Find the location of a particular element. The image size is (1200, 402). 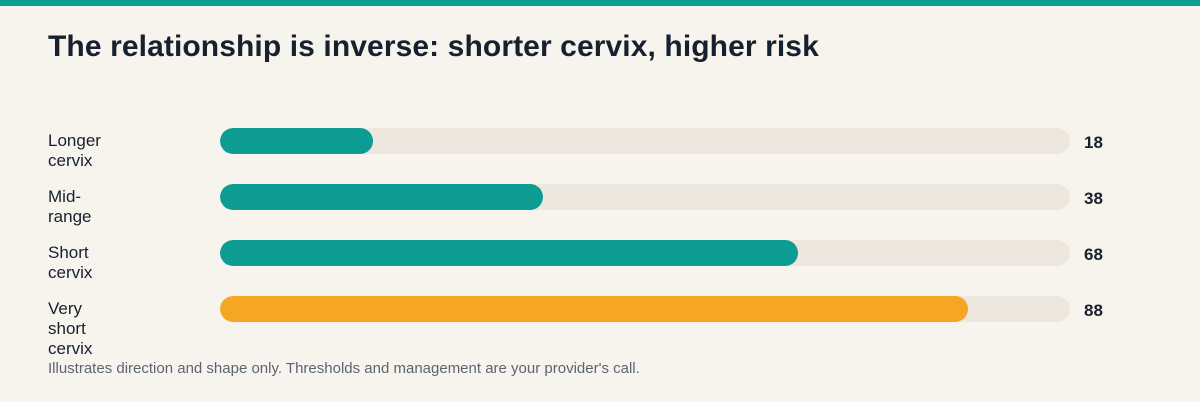

bar-value-label: 38 is located at coordinates (1093, 198).